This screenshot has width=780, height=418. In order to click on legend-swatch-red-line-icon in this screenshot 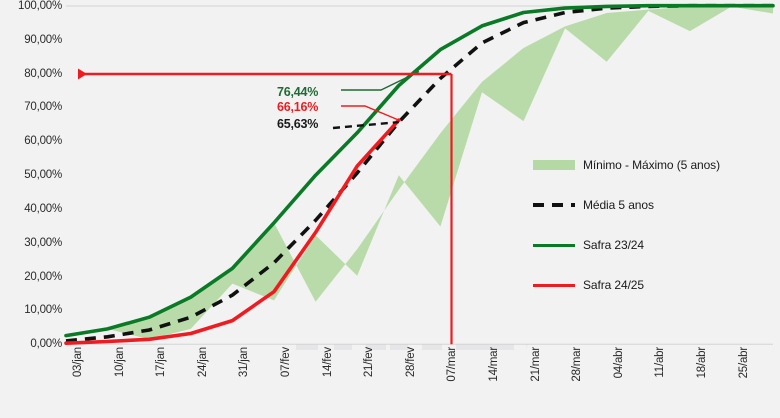, I will do `click(554, 285)`.